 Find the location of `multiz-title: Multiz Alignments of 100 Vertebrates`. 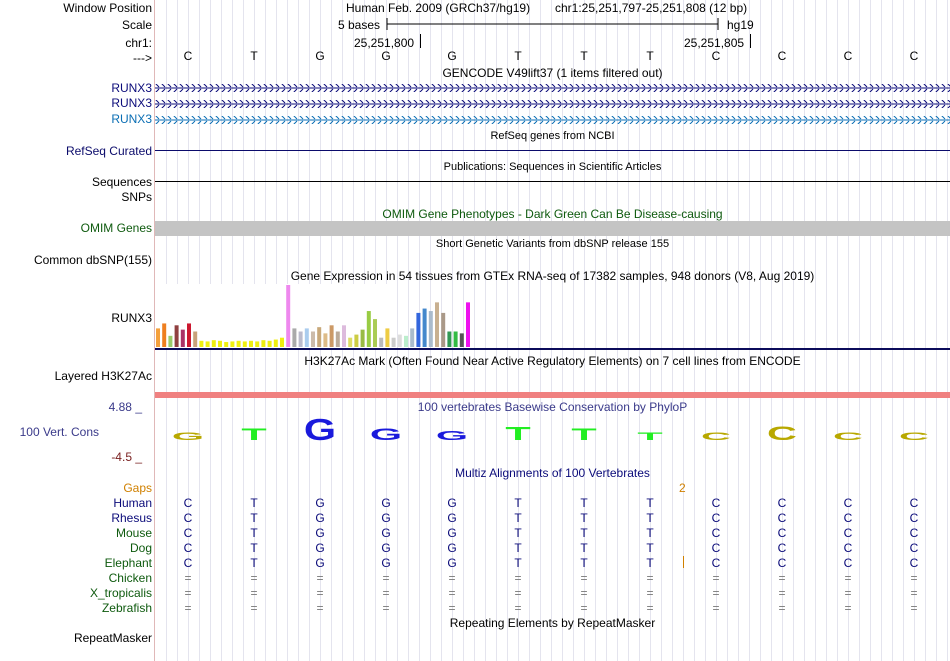

multiz-title: Multiz Alignments of 100 Vertebrates is located at coordinates (552, 473).